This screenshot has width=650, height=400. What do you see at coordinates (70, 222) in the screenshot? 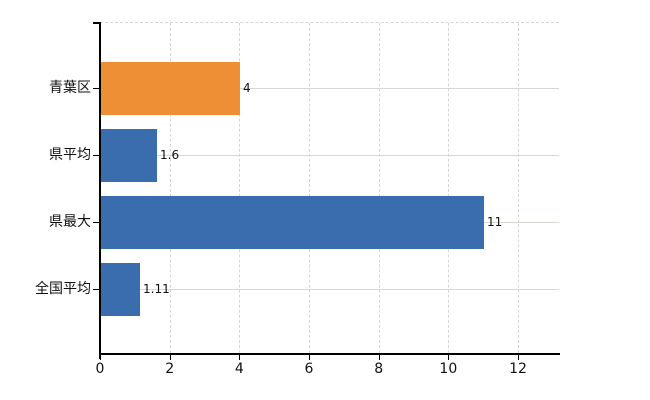
I see `category-label: 県最大` at bounding box center [70, 222].